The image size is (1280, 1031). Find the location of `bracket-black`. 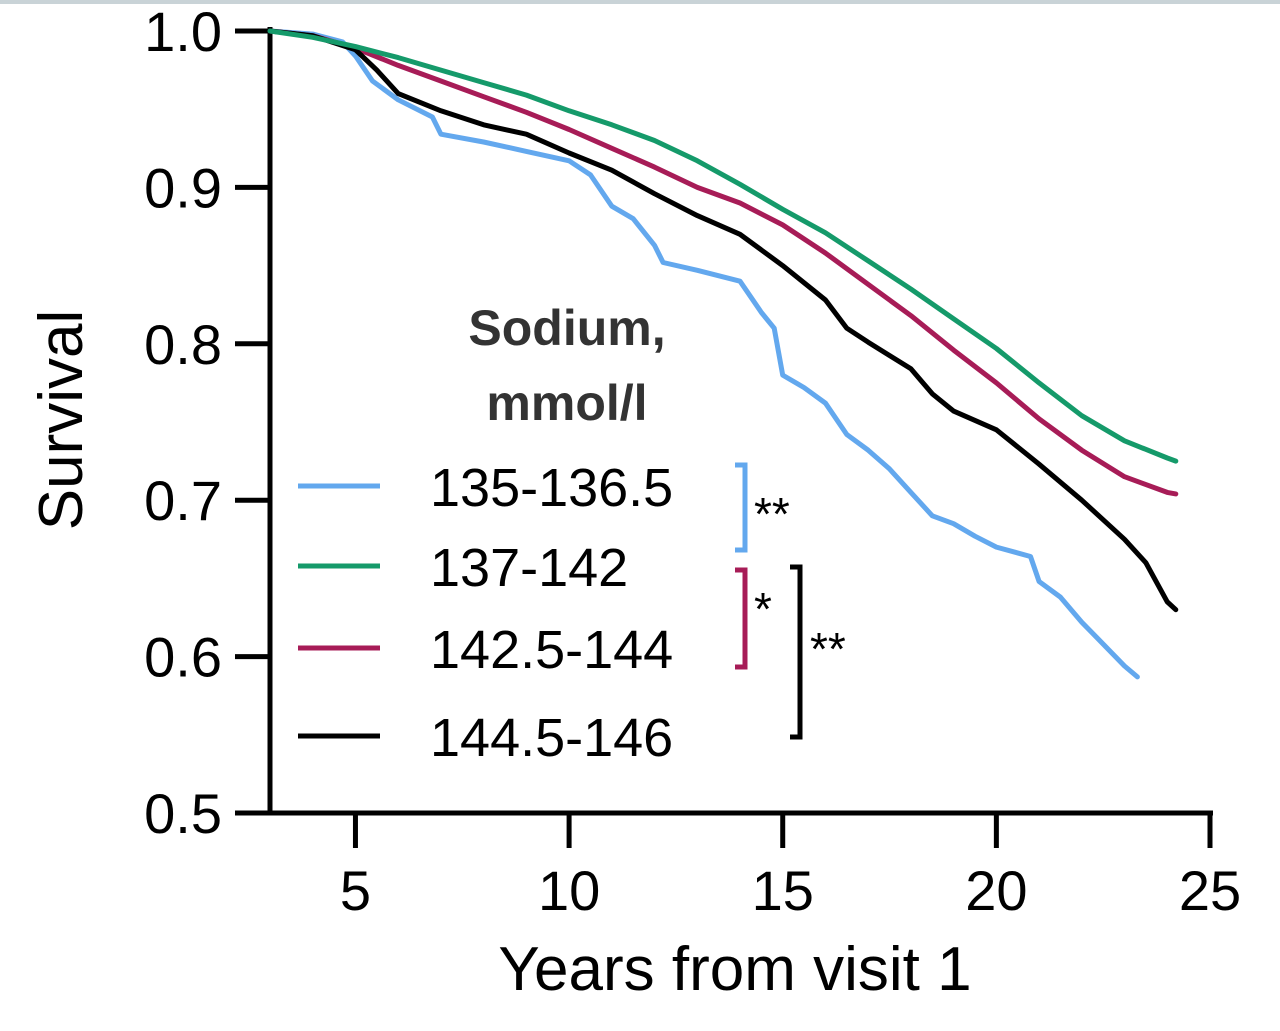

bracket-black is located at coordinates (796, 652).